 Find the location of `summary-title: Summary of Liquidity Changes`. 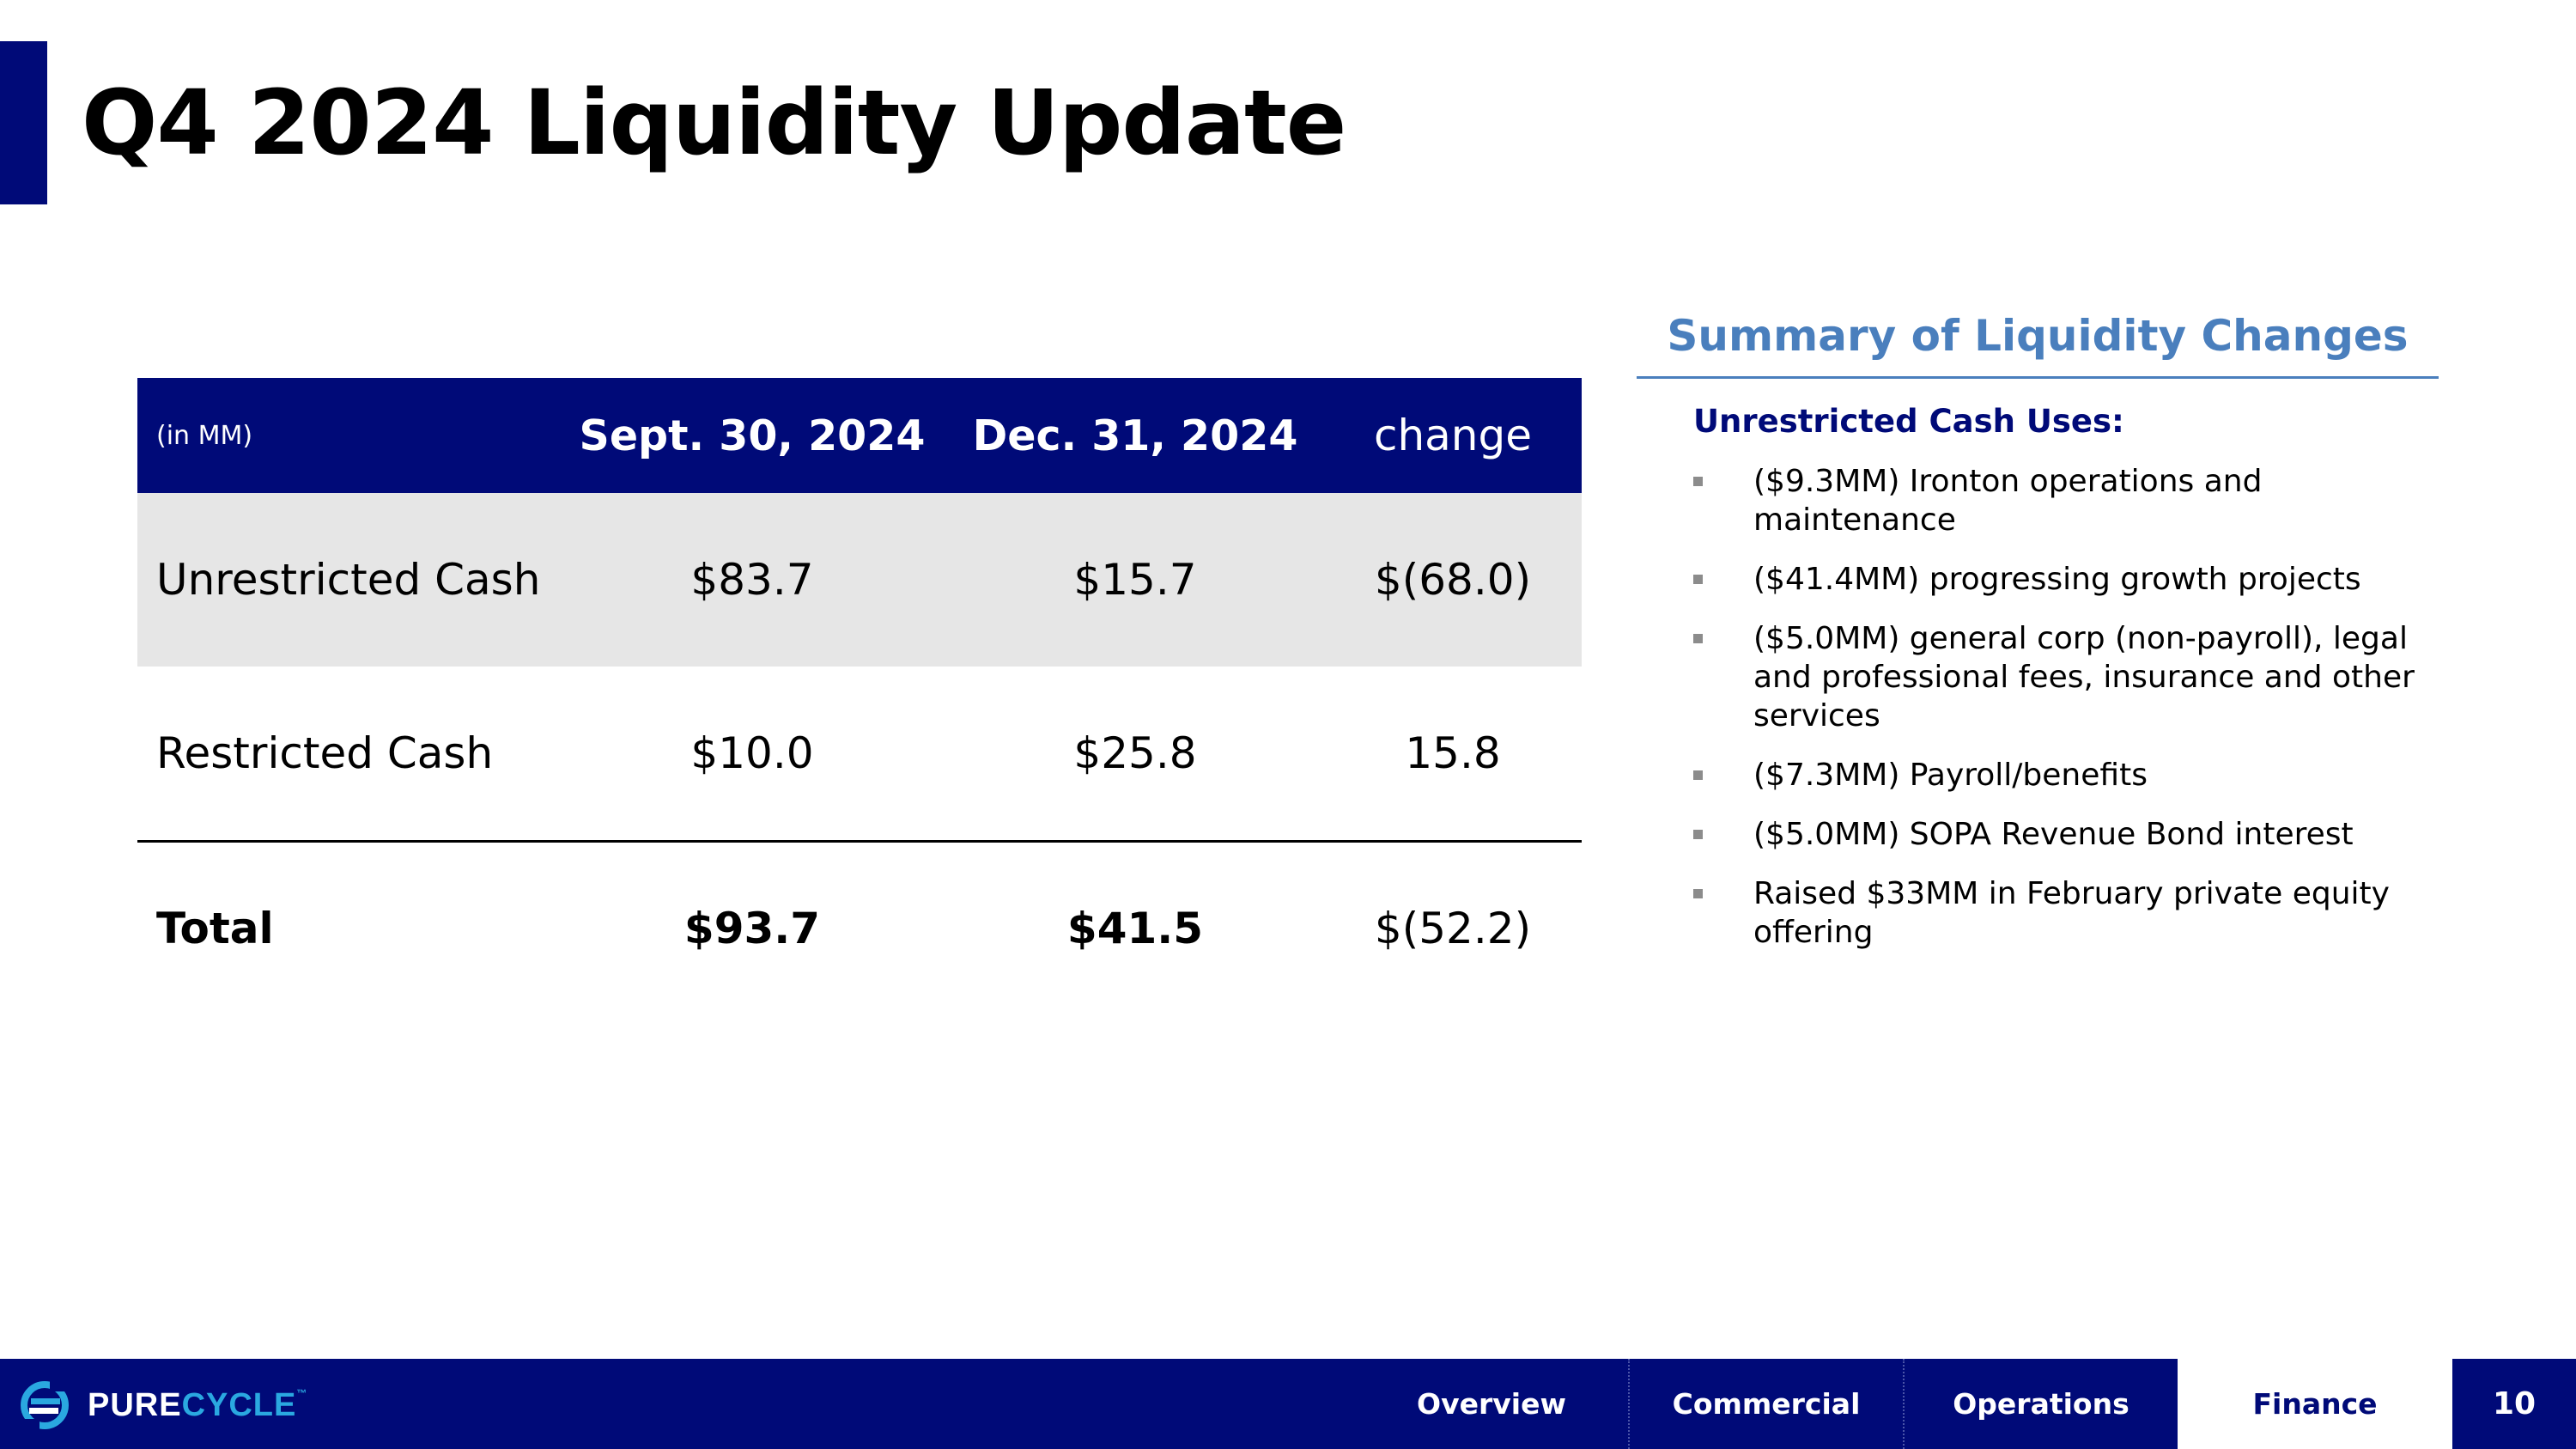

summary-title: Summary of Liquidity Changes is located at coordinates (2038, 345).